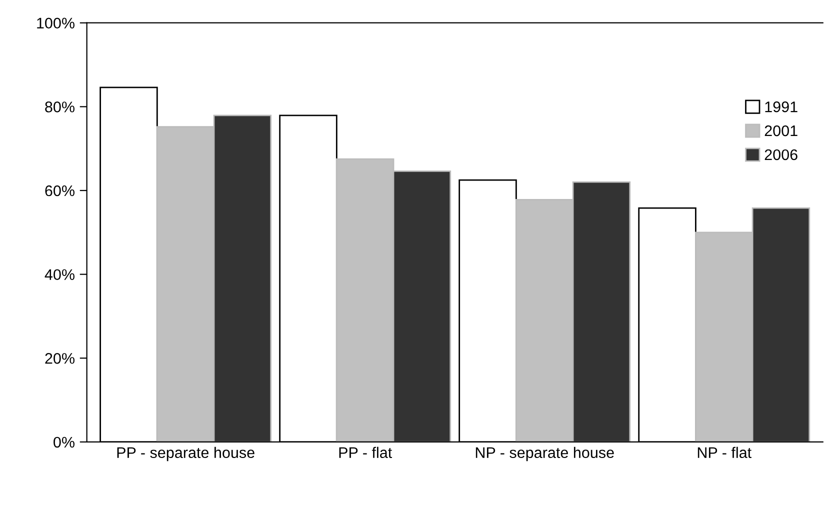 The image size is (827, 508). I want to click on y-tick-label: 80%, so click(59, 107).